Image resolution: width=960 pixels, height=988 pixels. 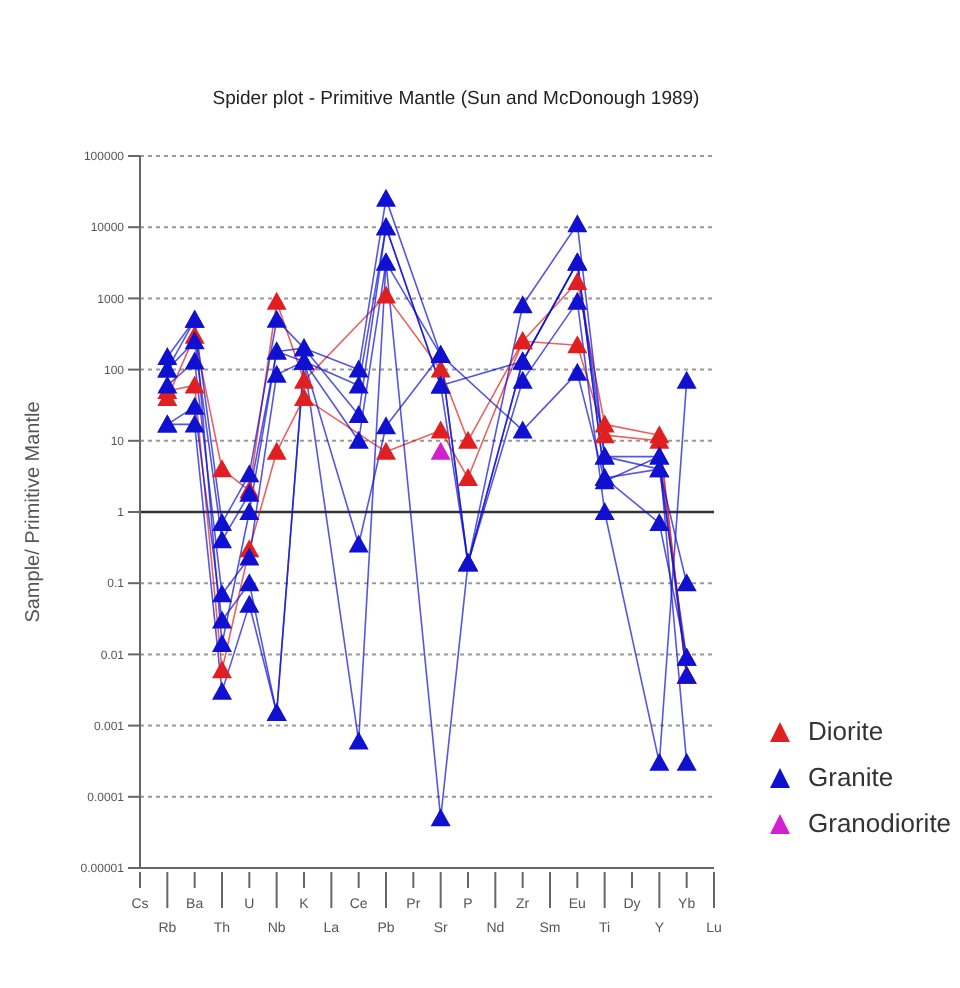 I want to click on legend-label: Granodiorite, so click(x=880, y=823).